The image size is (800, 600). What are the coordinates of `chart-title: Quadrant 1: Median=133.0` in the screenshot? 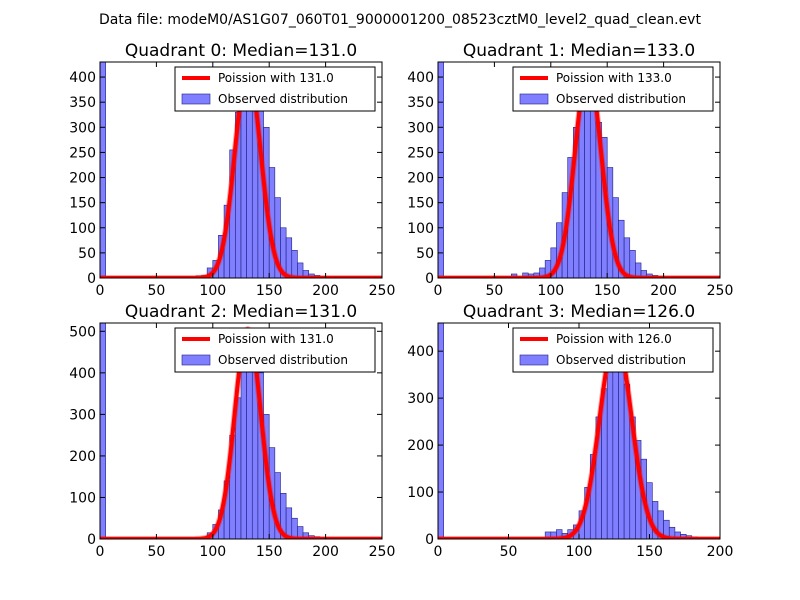 It's located at (579, 51).